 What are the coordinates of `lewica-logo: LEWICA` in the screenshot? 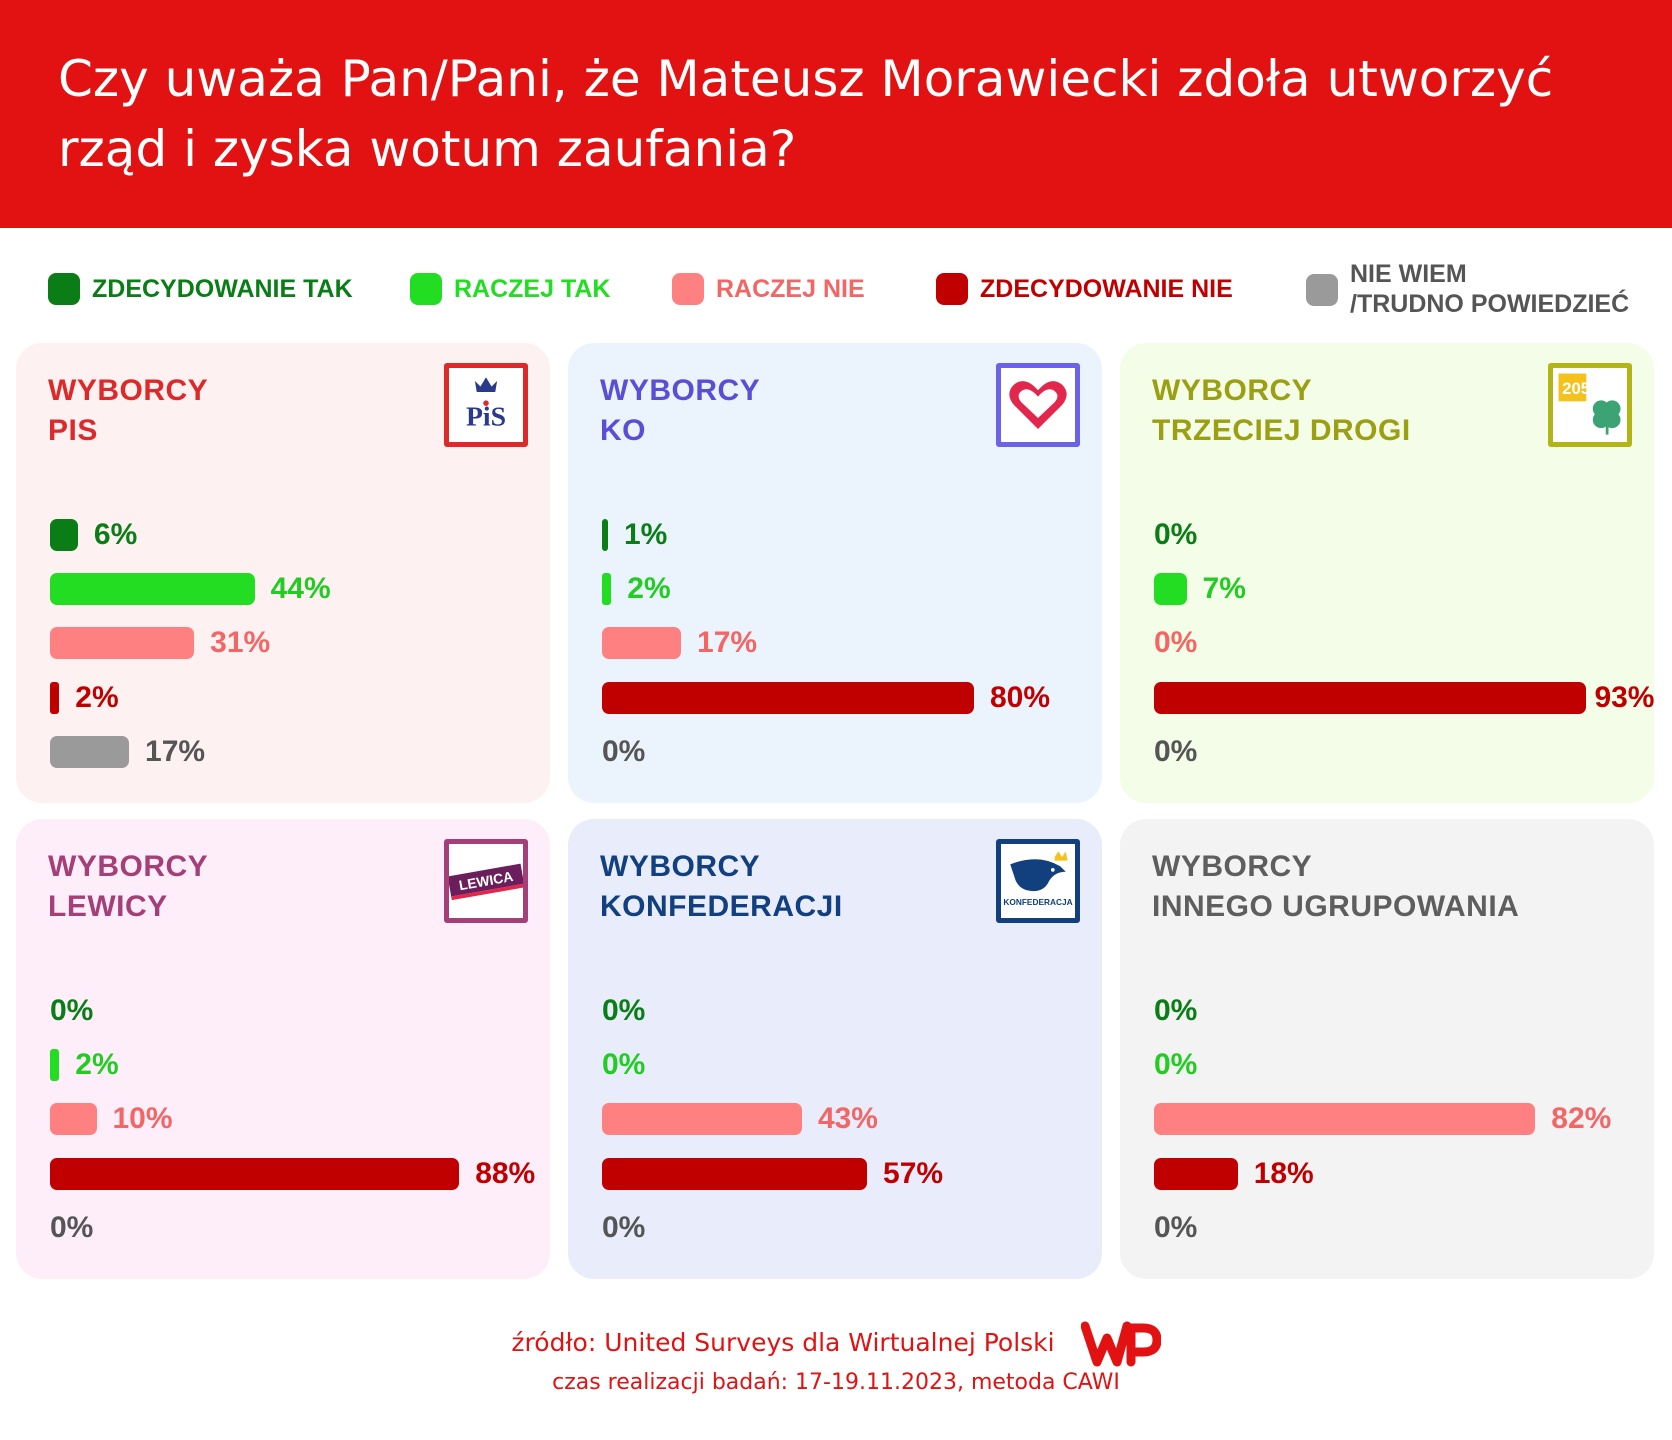 It's located at (486, 881).